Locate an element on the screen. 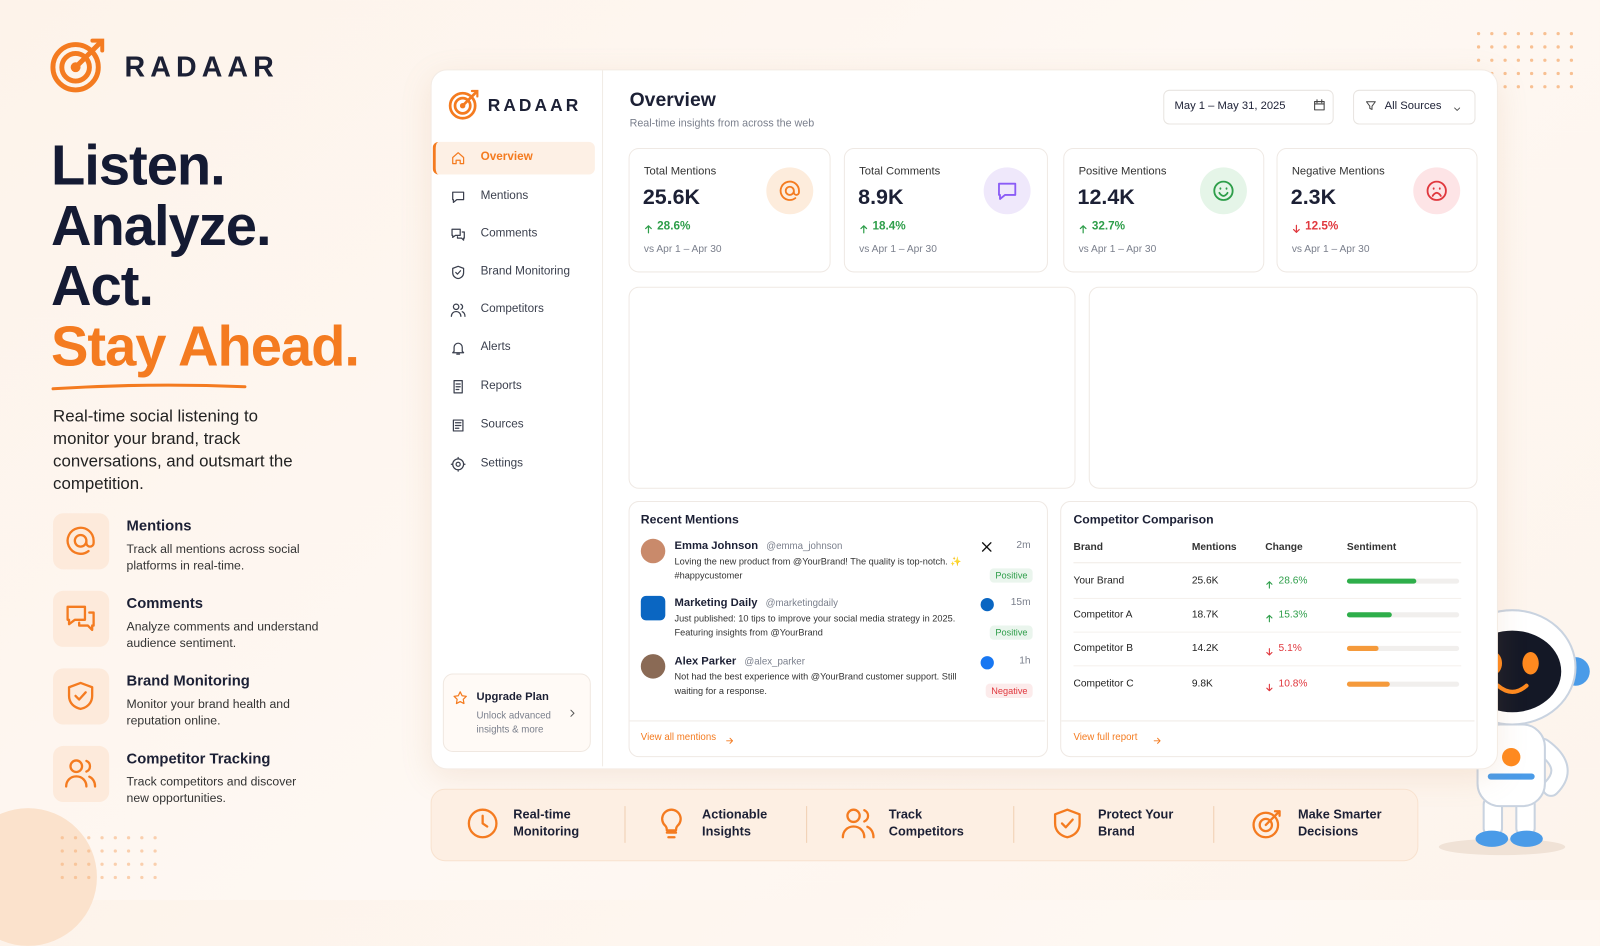 Image resolution: width=1600 pixels, height=946 pixels. feature-title: Brand Monitoring is located at coordinates (188, 681).